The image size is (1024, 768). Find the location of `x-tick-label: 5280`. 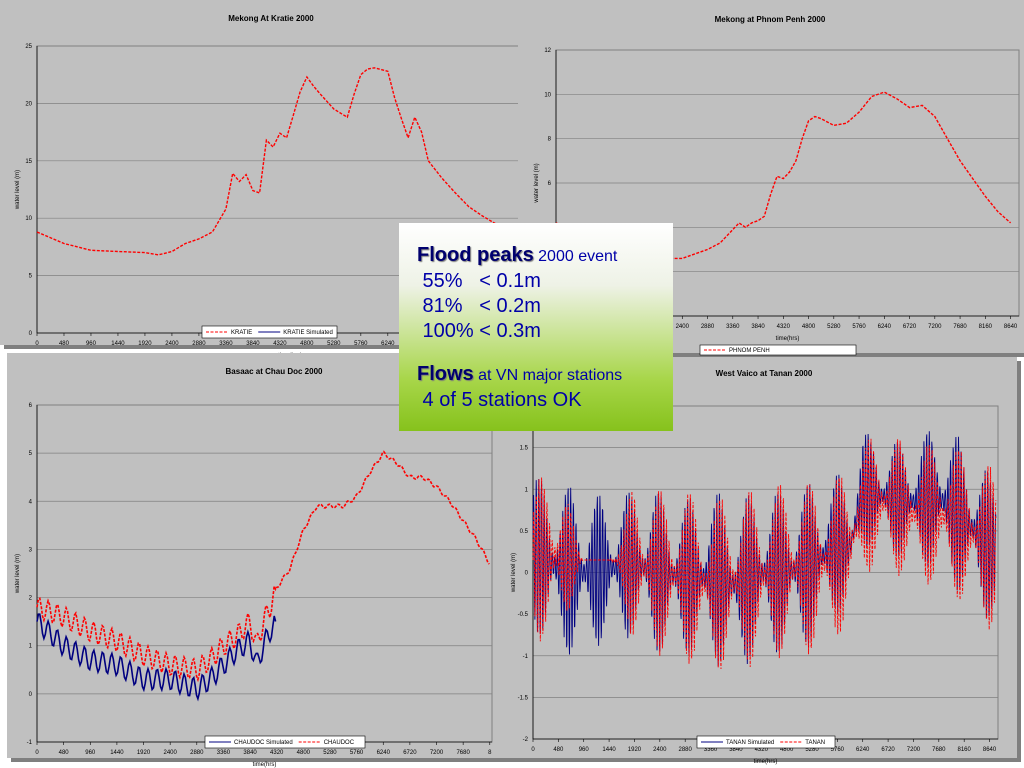

x-tick-label: 5280 is located at coordinates (330, 753).